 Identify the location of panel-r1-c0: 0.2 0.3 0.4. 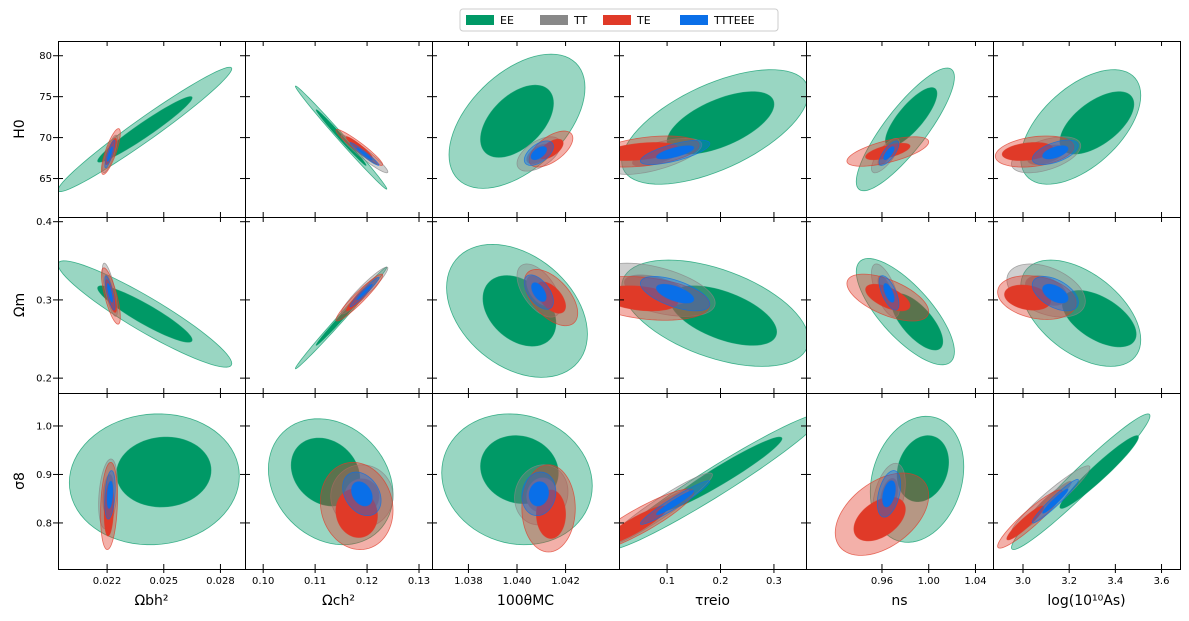
(141, 305).